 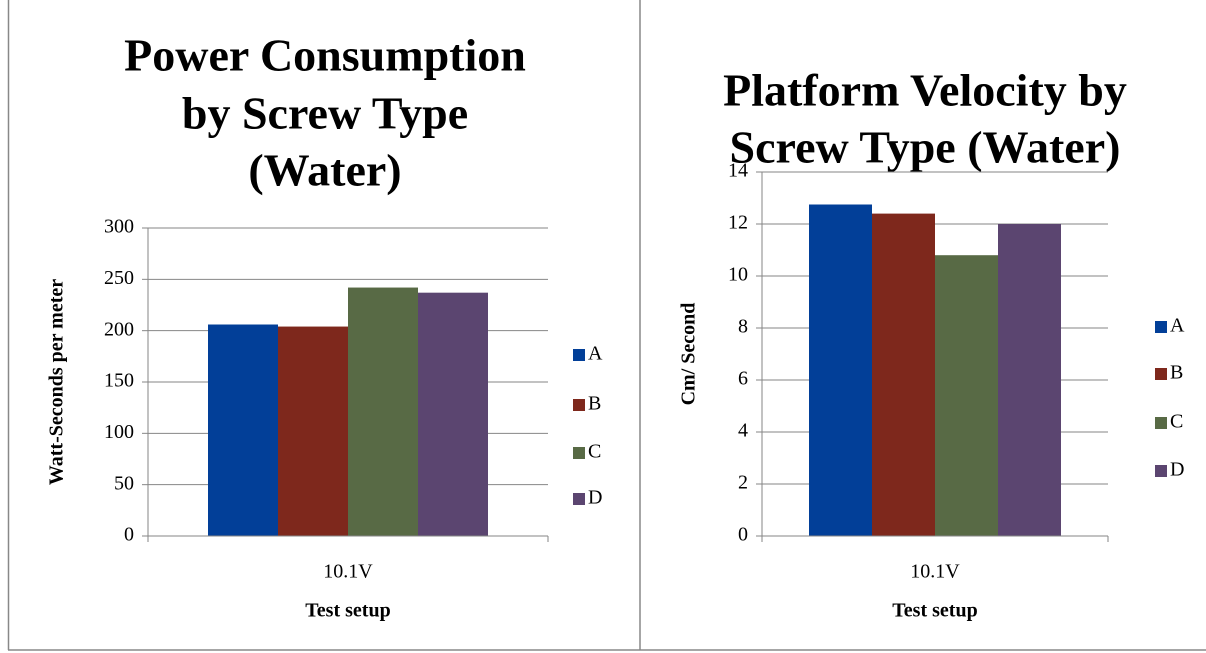 What do you see at coordinates (119, 278) in the screenshot?
I see `y-tick-label: 250` at bounding box center [119, 278].